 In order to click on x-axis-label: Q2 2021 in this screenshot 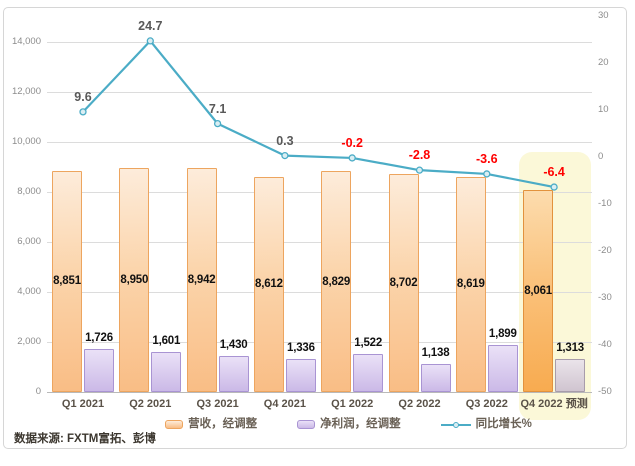, I will do `click(150, 404)`.